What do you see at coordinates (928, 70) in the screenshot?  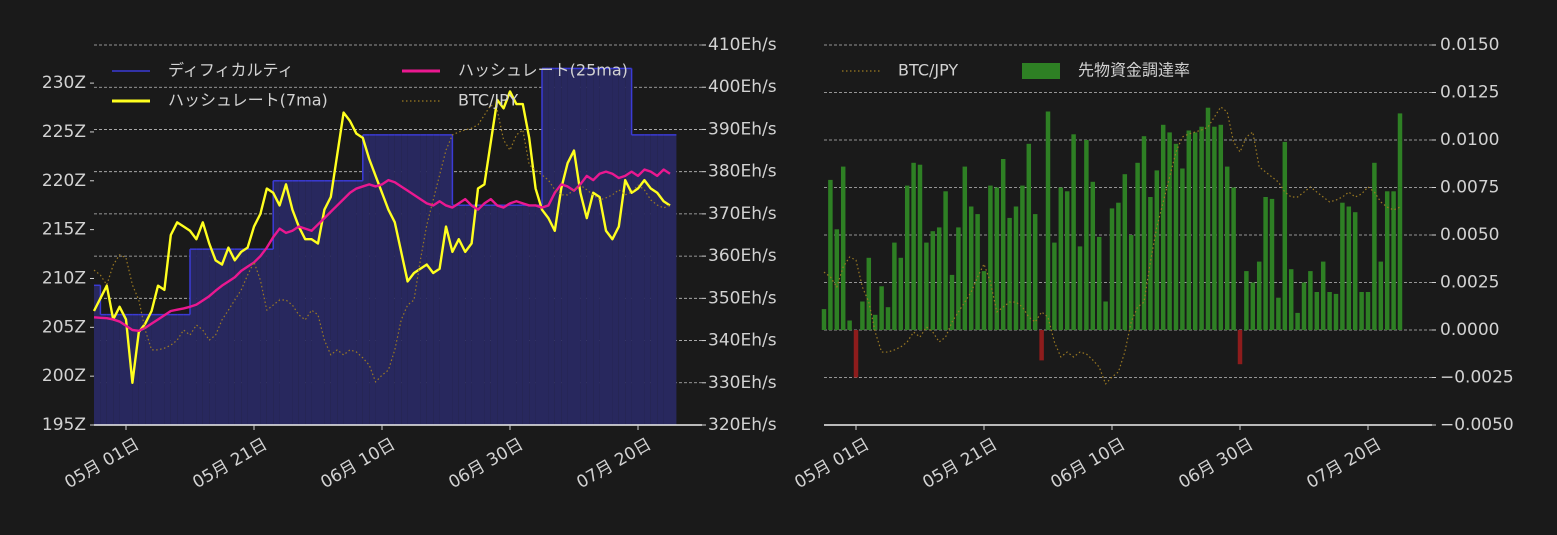 I see `legend-label: BTC/JPY` at bounding box center [928, 70].